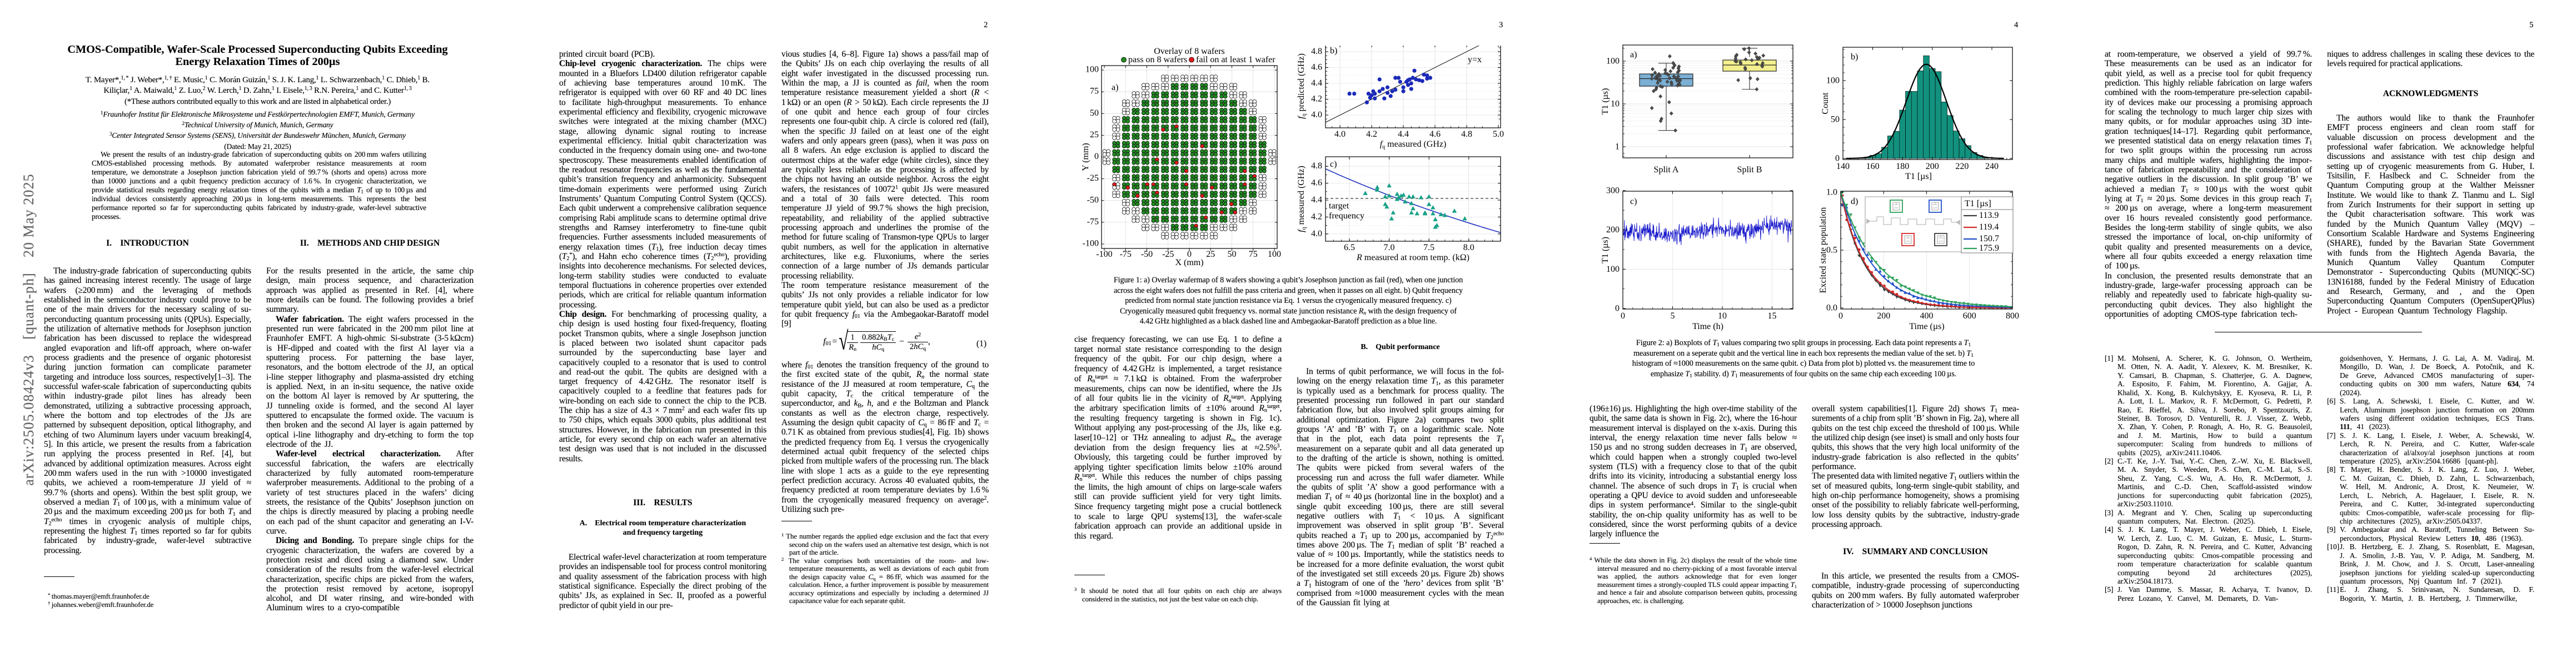  Describe the element at coordinates (1902, 166) in the screenshot. I see `svg-text: 180` at that location.